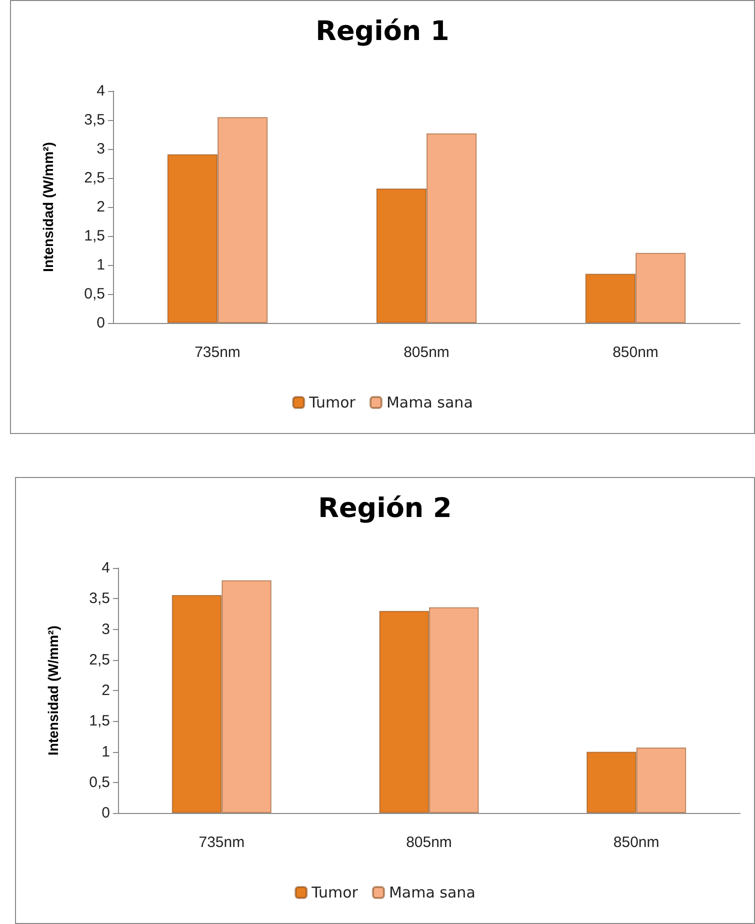 This screenshot has width=755, height=924. Describe the element at coordinates (383, 31) in the screenshot. I see `chart-title: Región 1` at that location.